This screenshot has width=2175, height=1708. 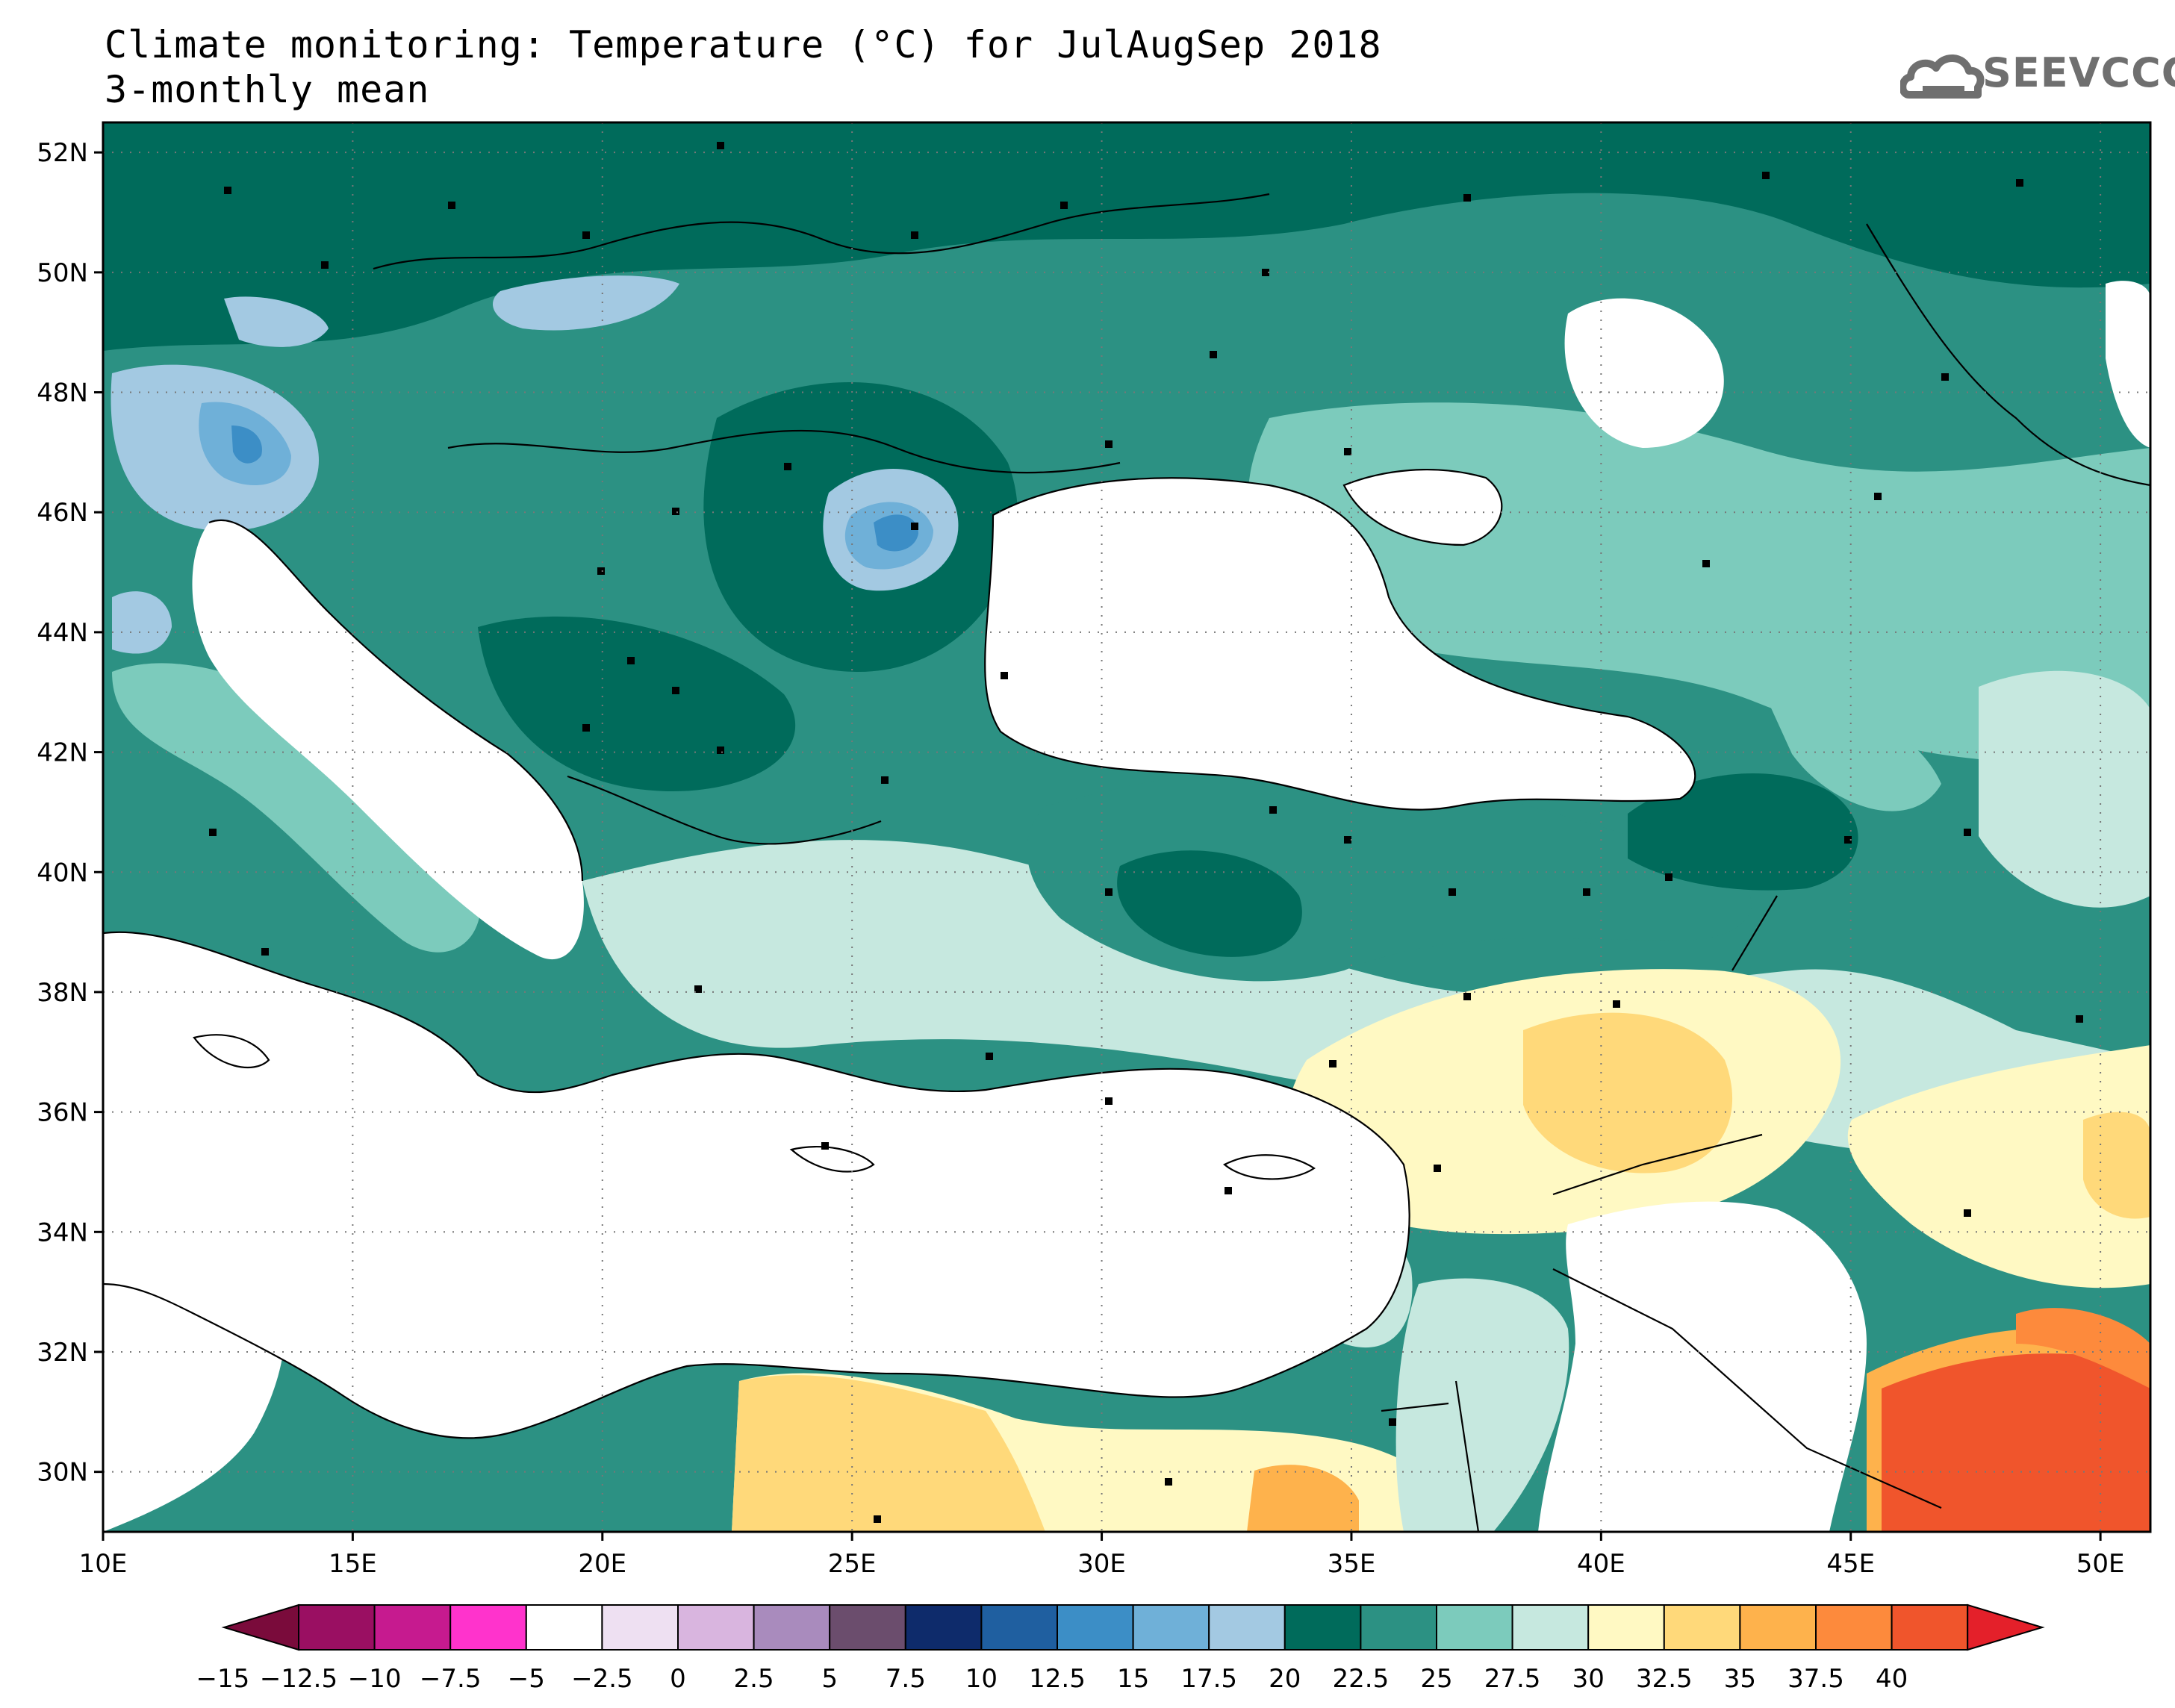 I want to click on colorbar-low-arrow, so click(x=260, y=1627).